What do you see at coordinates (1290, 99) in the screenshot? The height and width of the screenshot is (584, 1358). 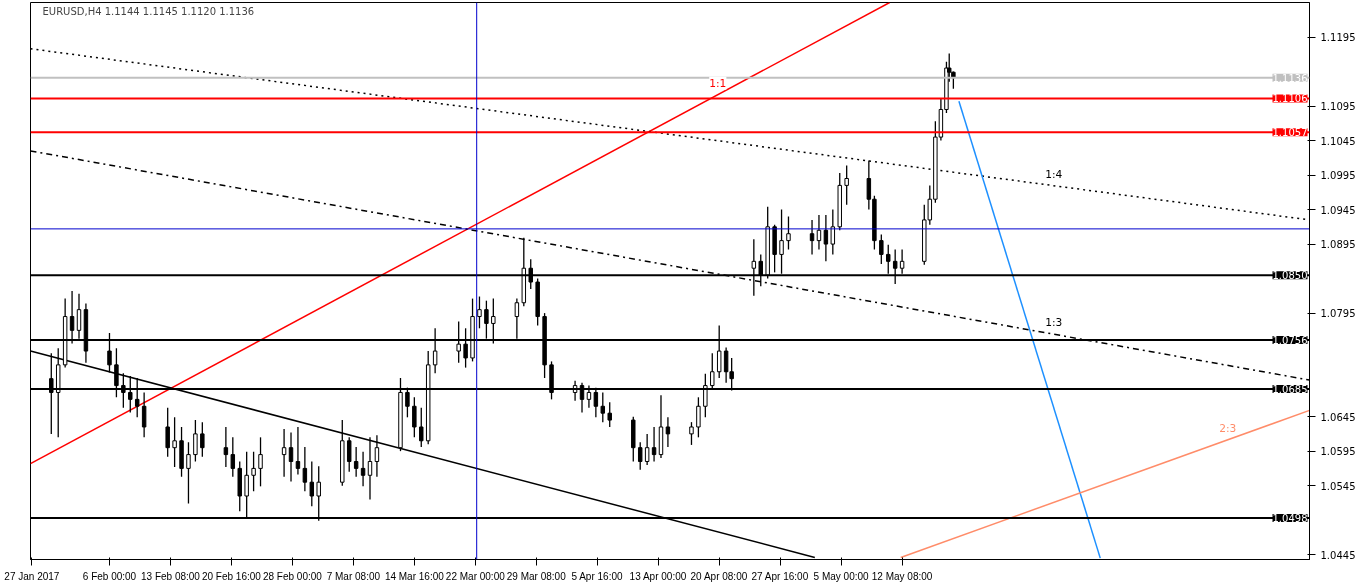 I see `ref-line-label: 1.1106` at bounding box center [1290, 99].